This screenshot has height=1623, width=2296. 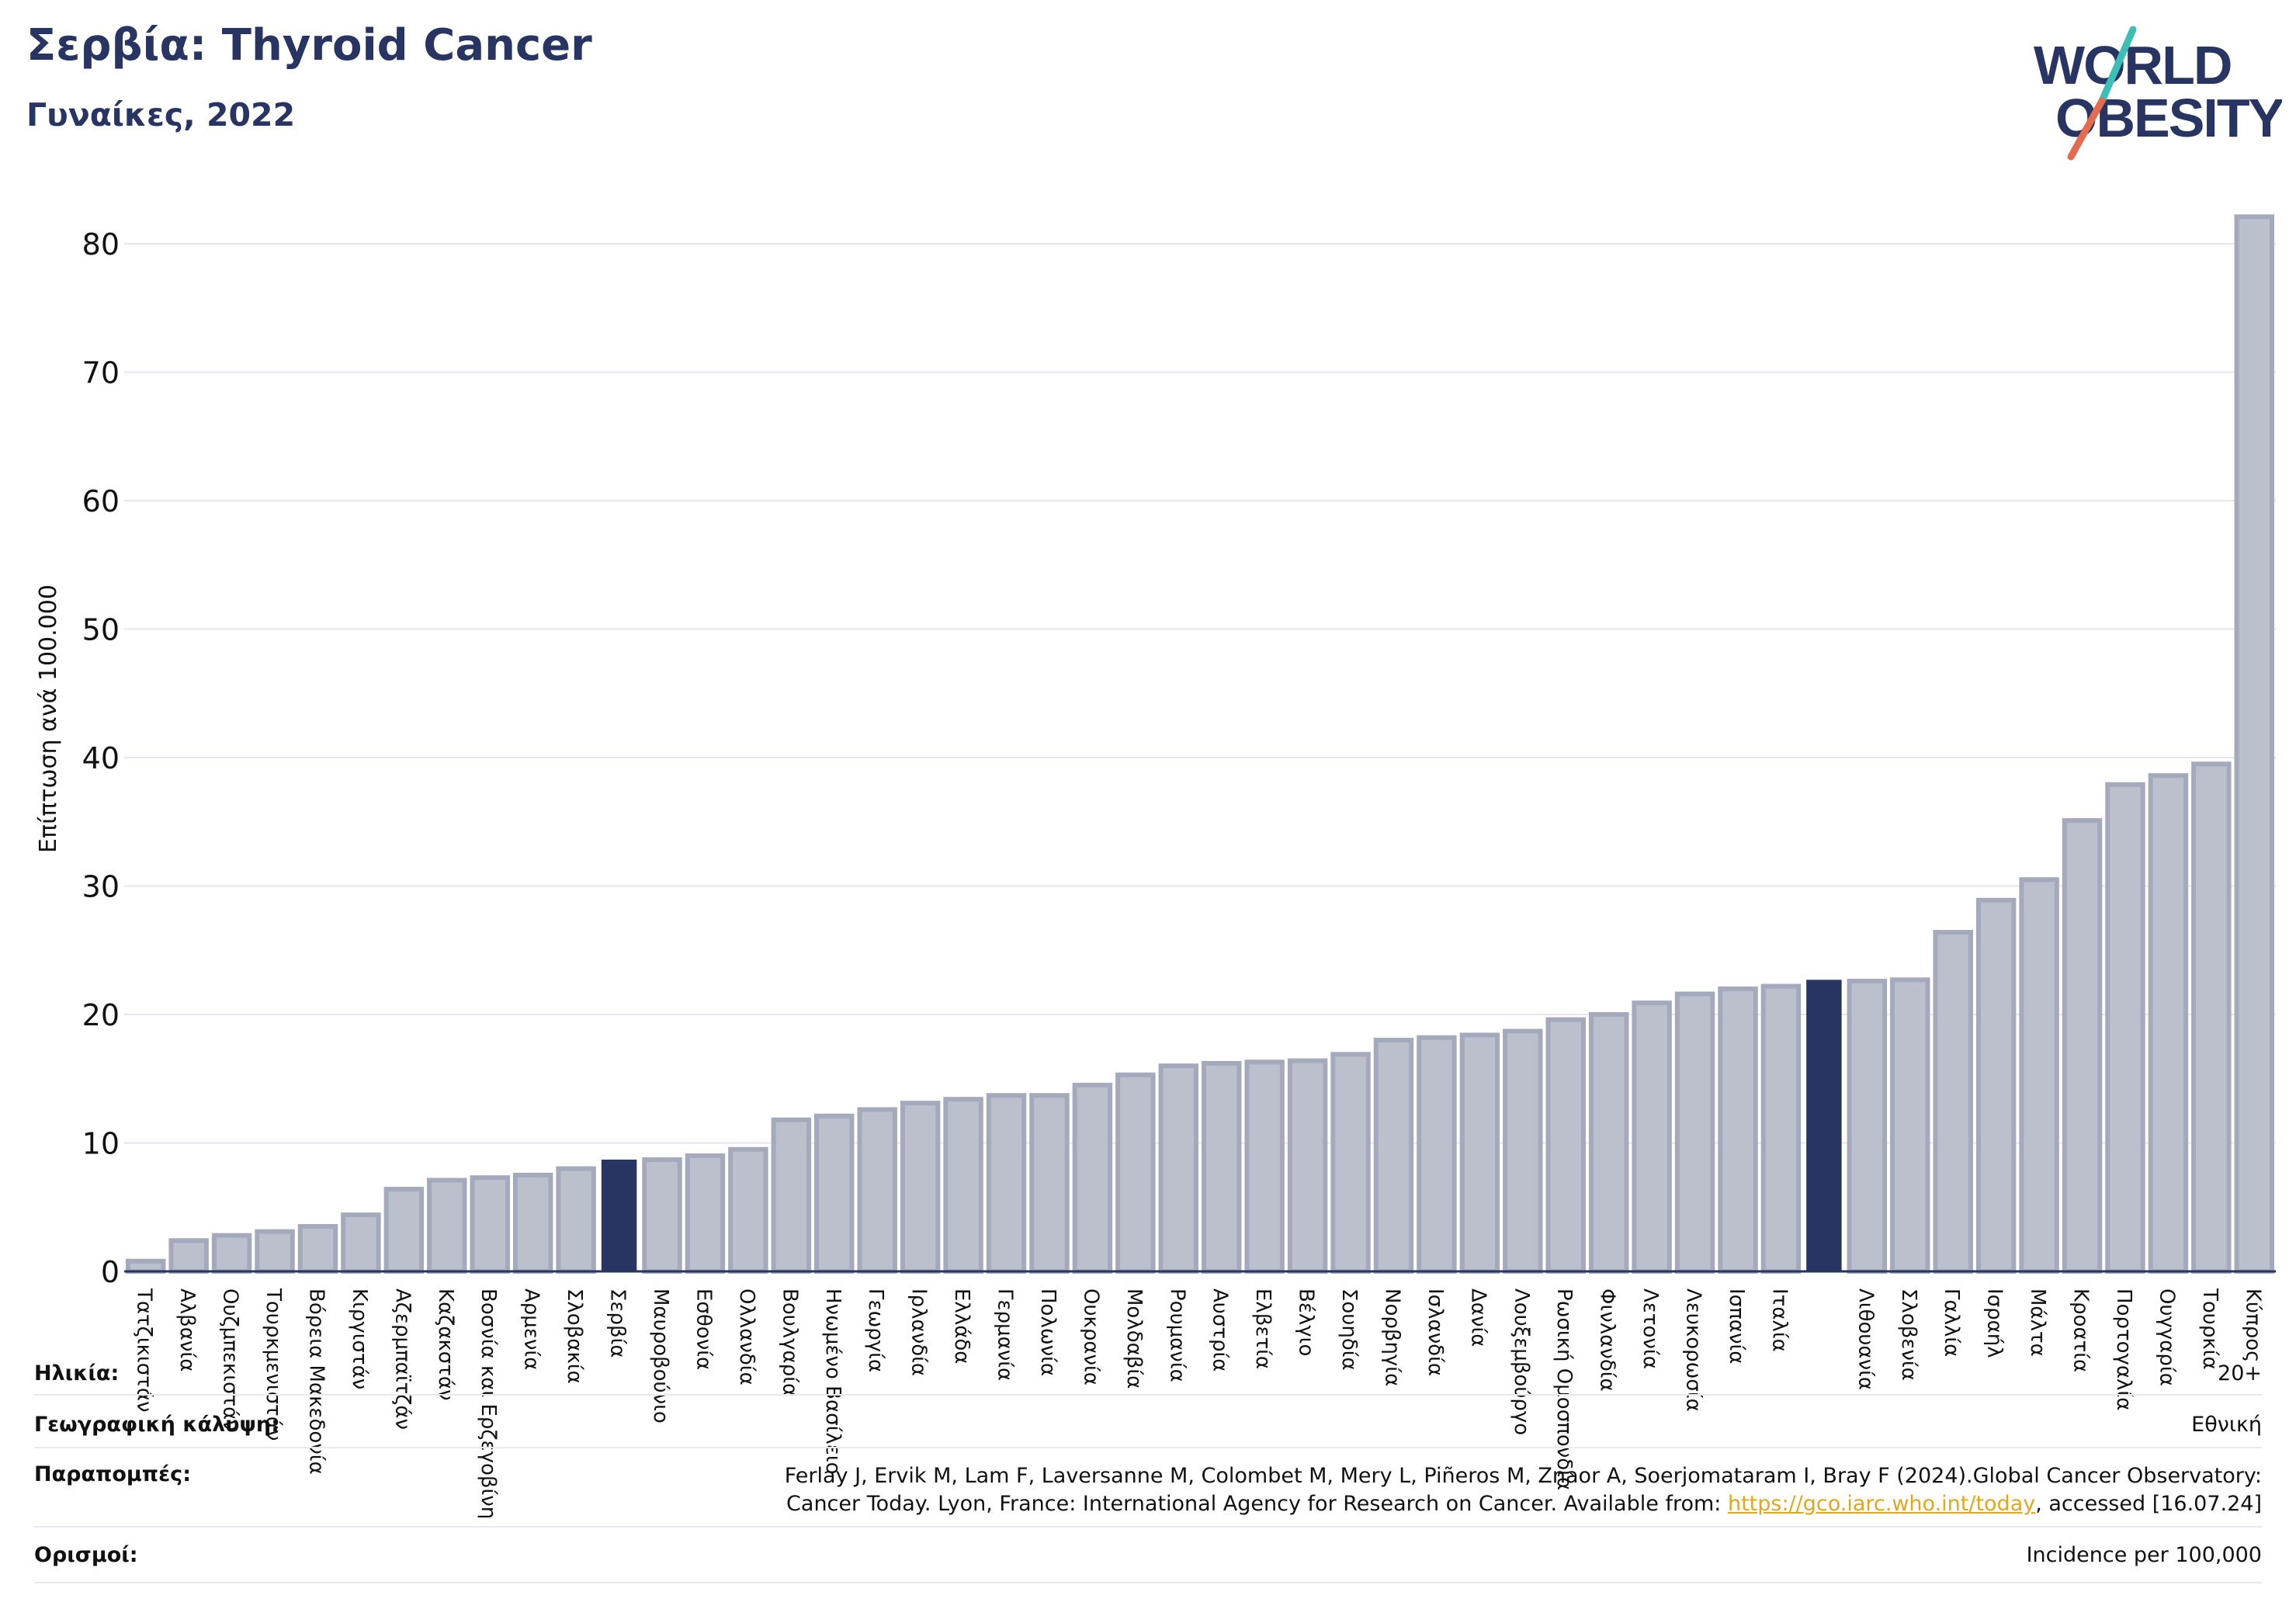 What do you see at coordinates (101, 1144) in the screenshot?
I see `y-tick-label: 10` at bounding box center [101, 1144].